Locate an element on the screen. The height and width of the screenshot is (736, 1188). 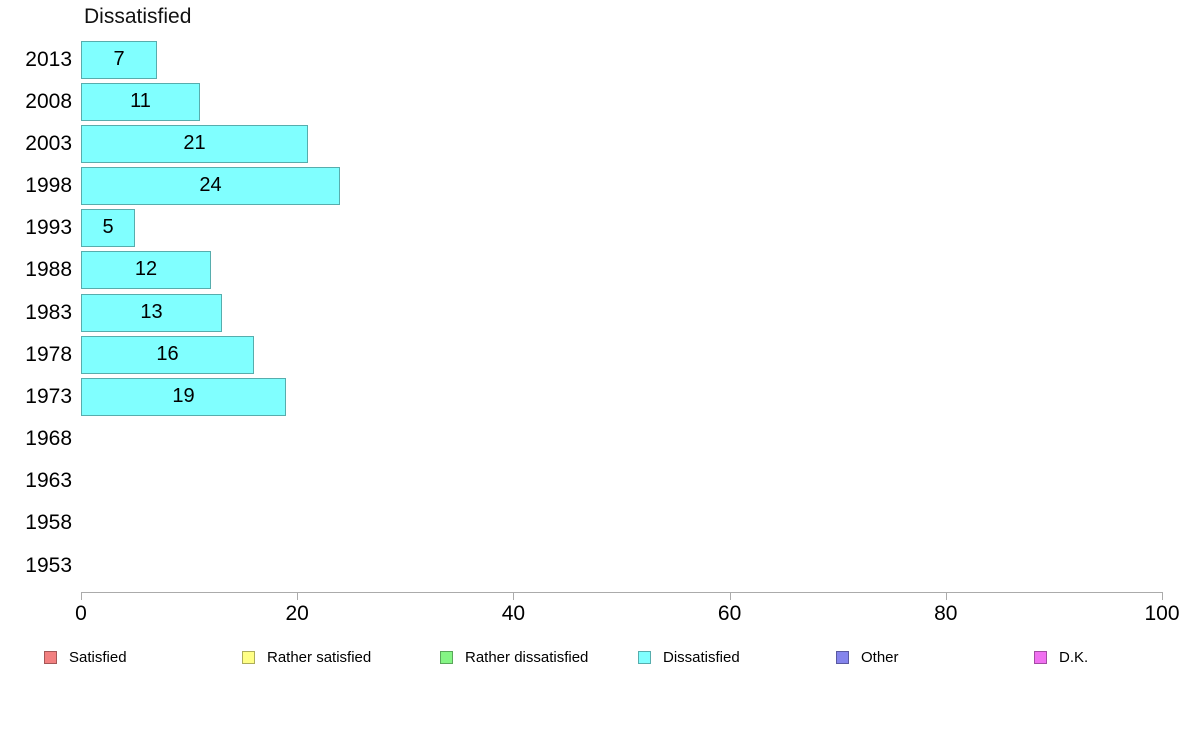
bar-value-label: 21 is located at coordinates (194, 142).